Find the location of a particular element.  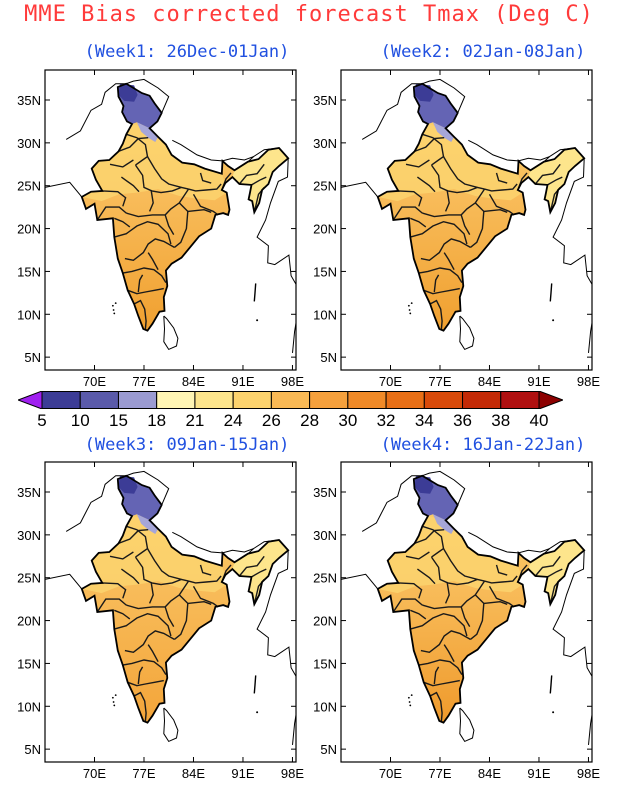

lat-label: 15N is located at coordinates (325, 663).